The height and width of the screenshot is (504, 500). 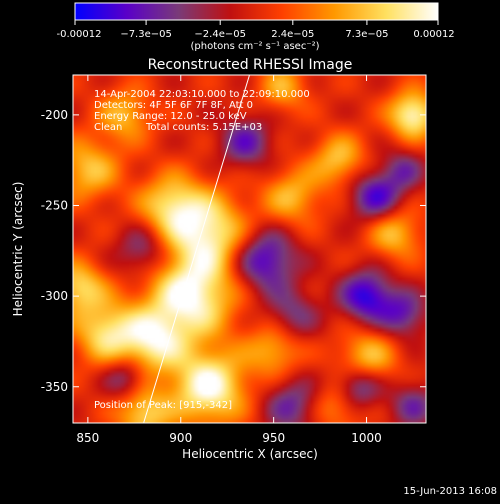 I want to click on colorbar-tick-label: −2.4e−05, so click(x=220, y=34).